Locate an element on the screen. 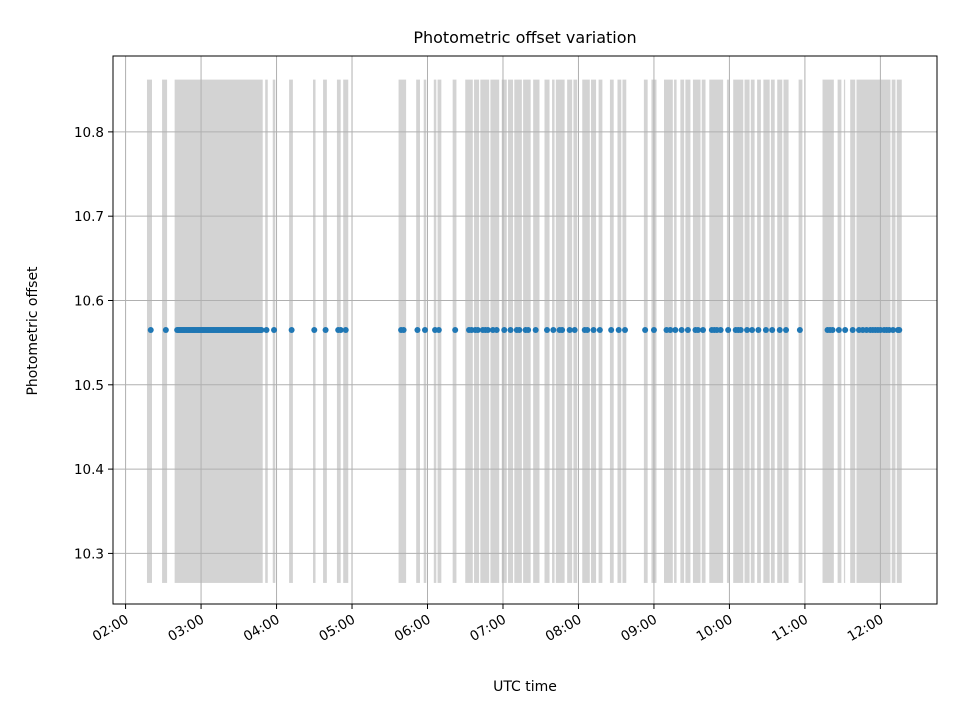  x-axis-label: UTC time is located at coordinates (525, 687).